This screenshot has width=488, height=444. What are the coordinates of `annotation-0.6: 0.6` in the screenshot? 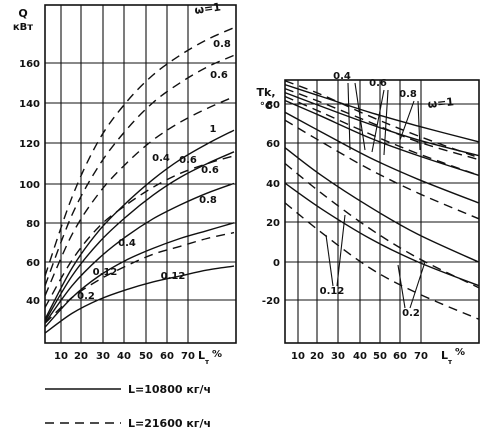 It's located at (378, 83).